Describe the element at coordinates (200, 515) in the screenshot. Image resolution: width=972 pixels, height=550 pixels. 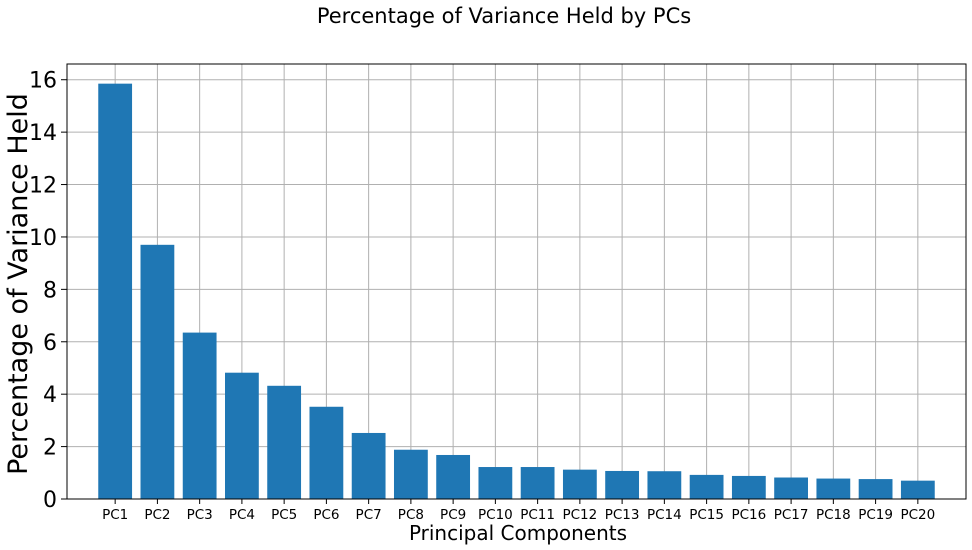
I see `x-tick-label: PC3` at that location.